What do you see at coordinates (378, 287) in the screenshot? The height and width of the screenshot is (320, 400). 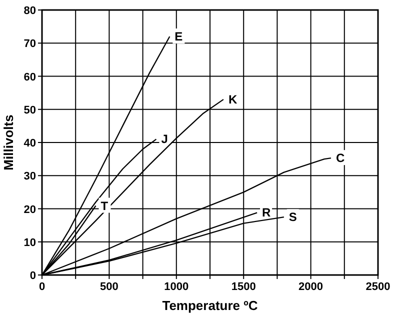 I see `x-tick-label: 2500` at bounding box center [378, 287].